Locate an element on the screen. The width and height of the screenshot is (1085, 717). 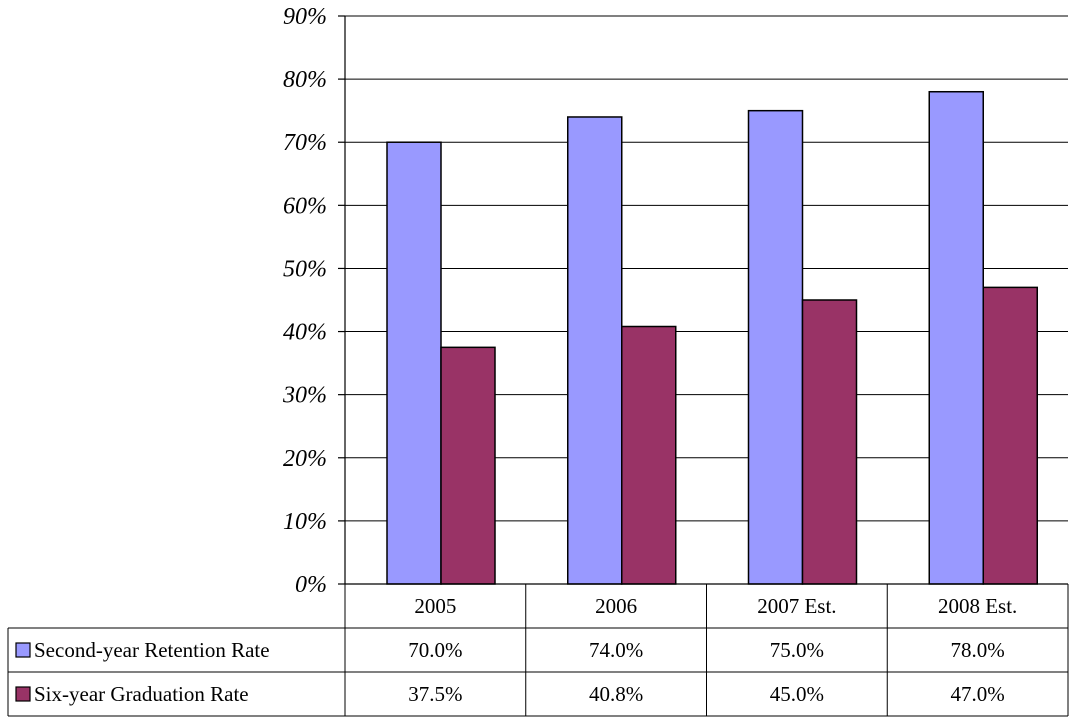
y-tick-label: 20% is located at coordinates (305, 459).